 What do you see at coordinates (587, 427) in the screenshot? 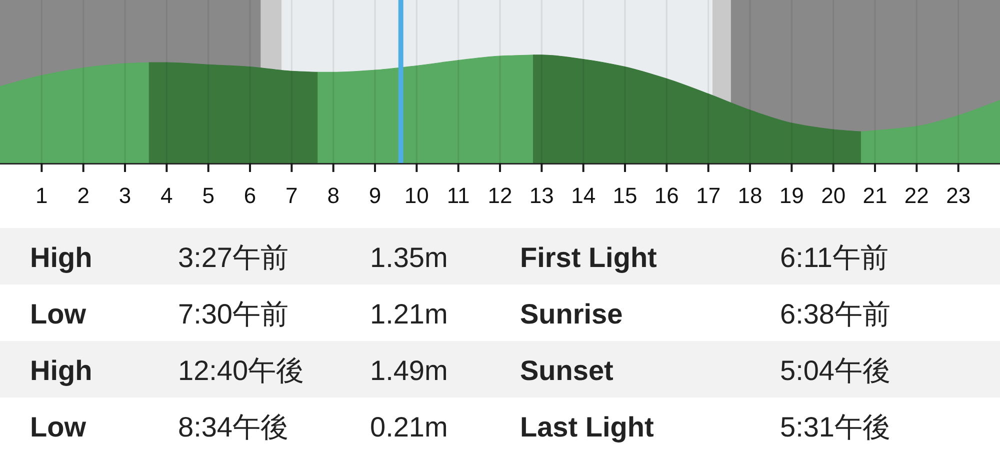
I see `text: Last Light` at bounding box center [587, 427].